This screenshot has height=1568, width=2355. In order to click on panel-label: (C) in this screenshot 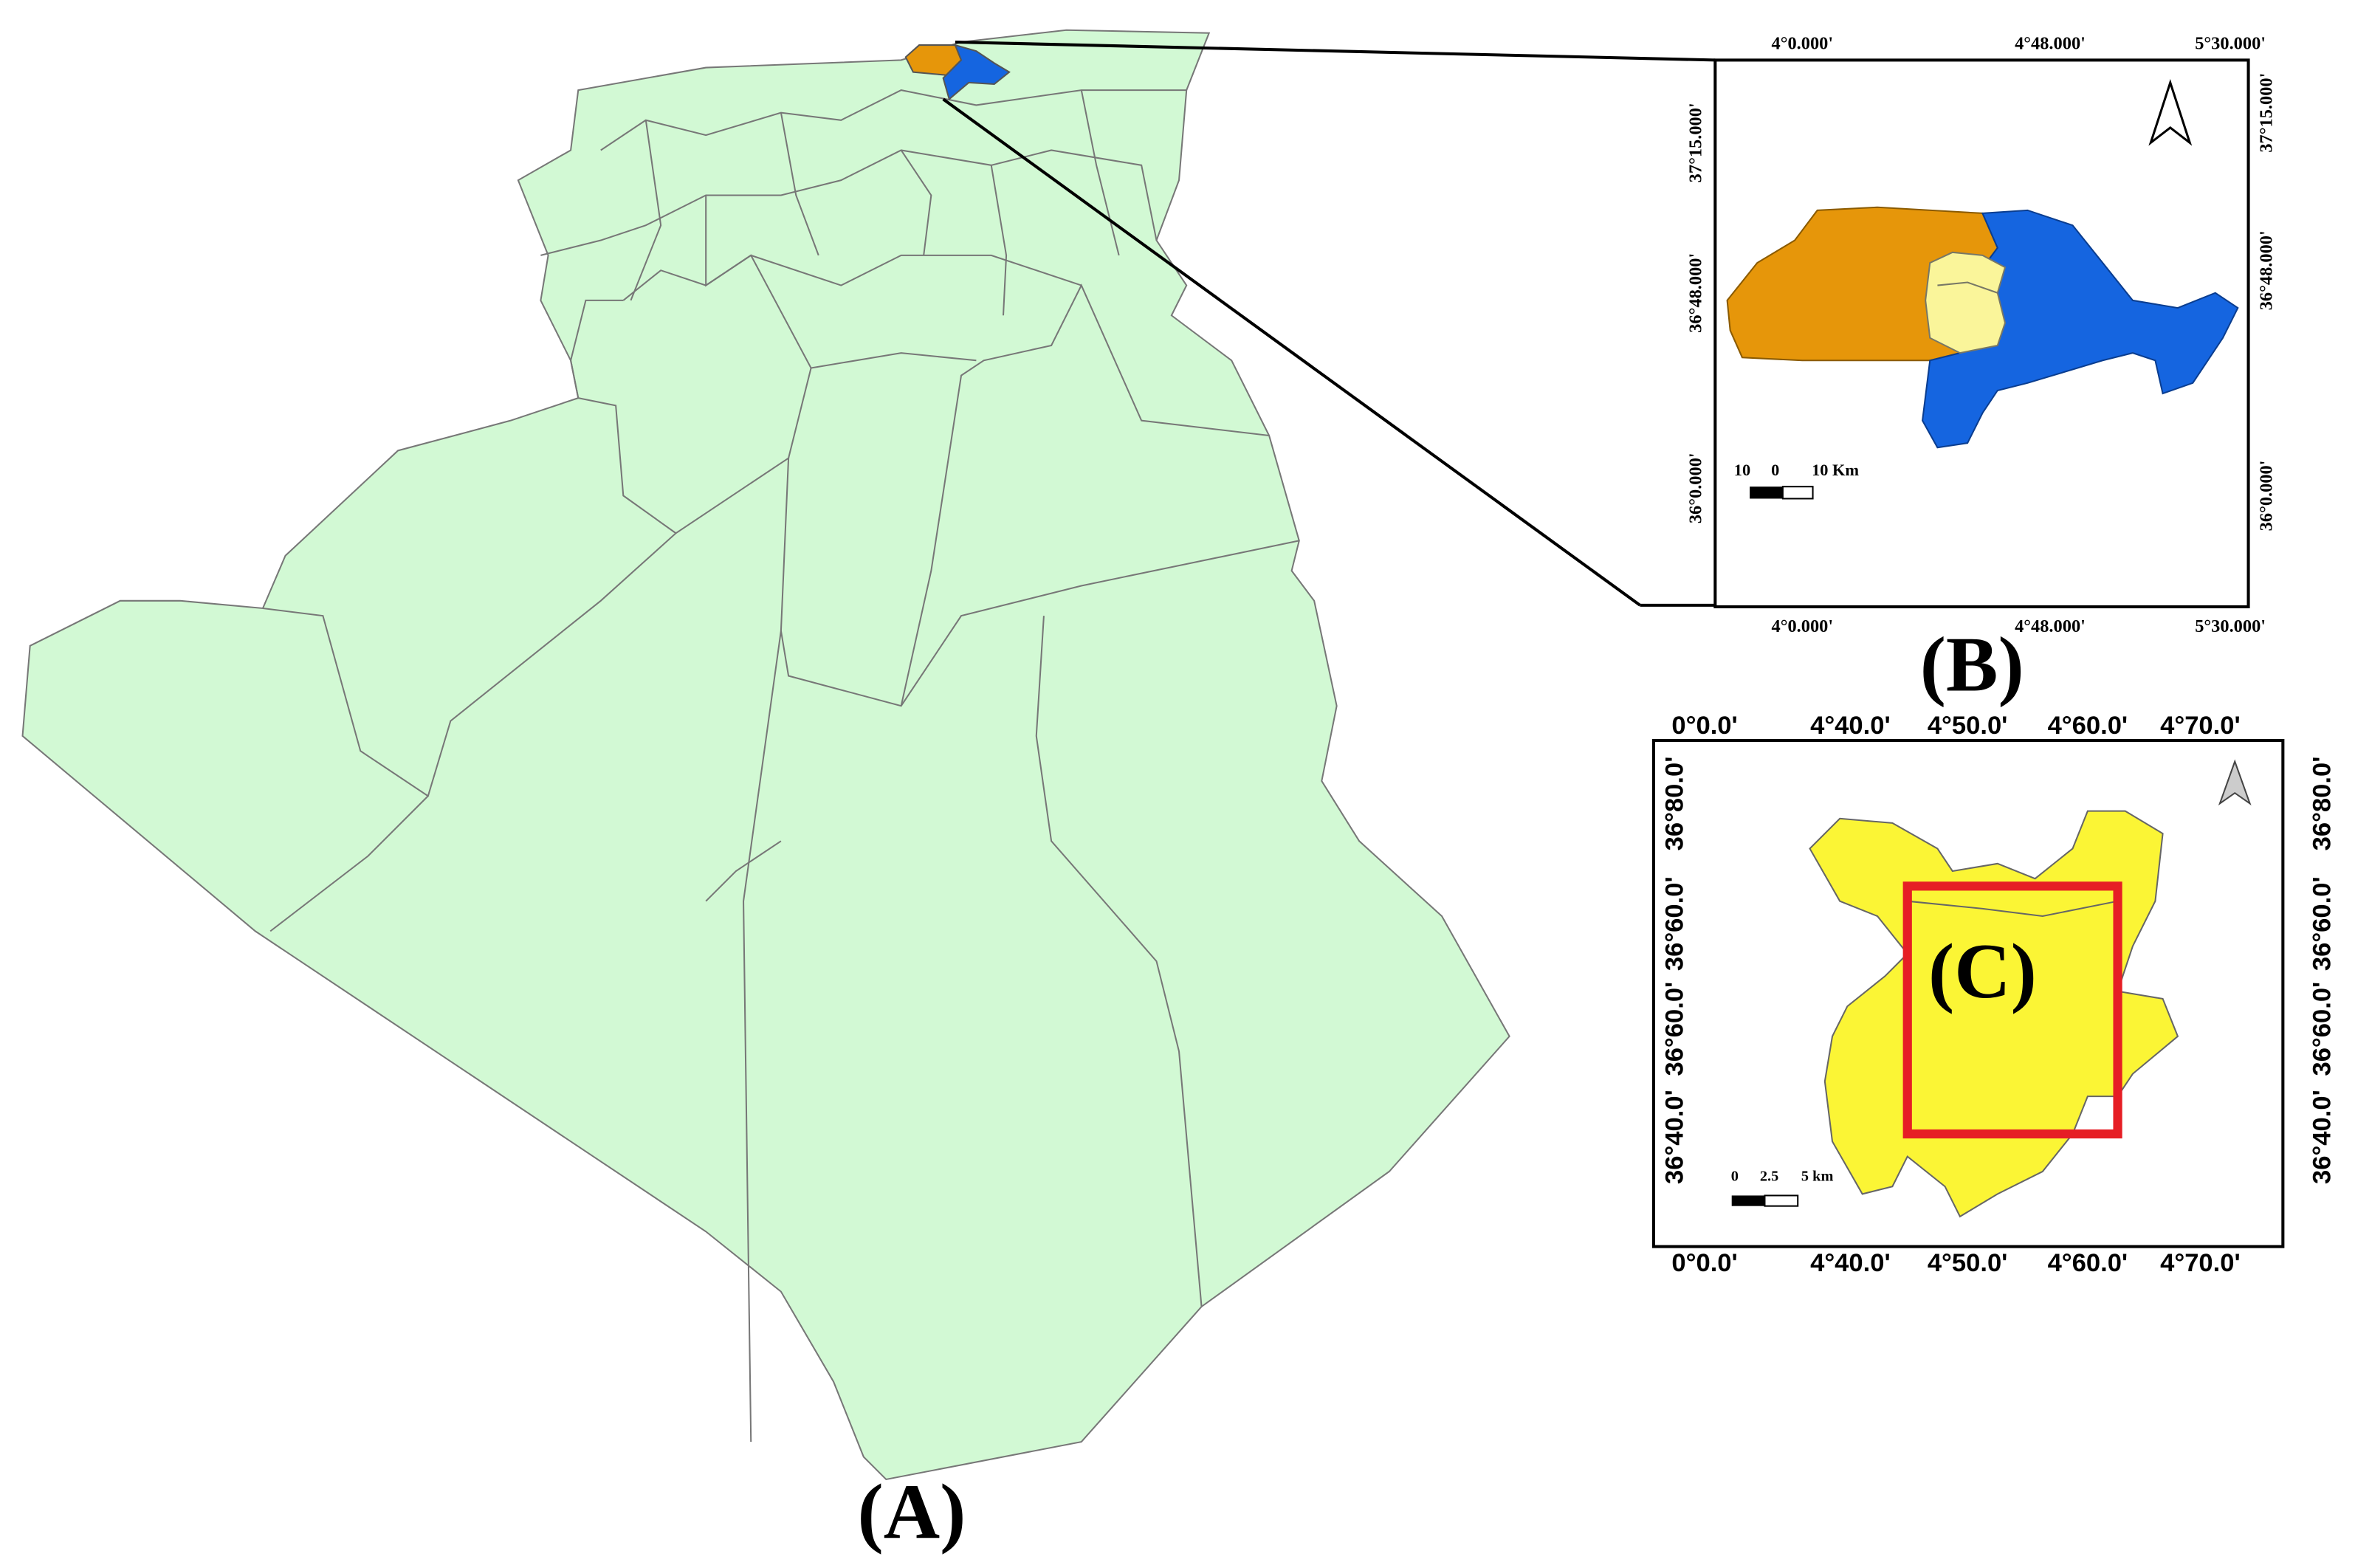, I will do `click(1982, 971)`.